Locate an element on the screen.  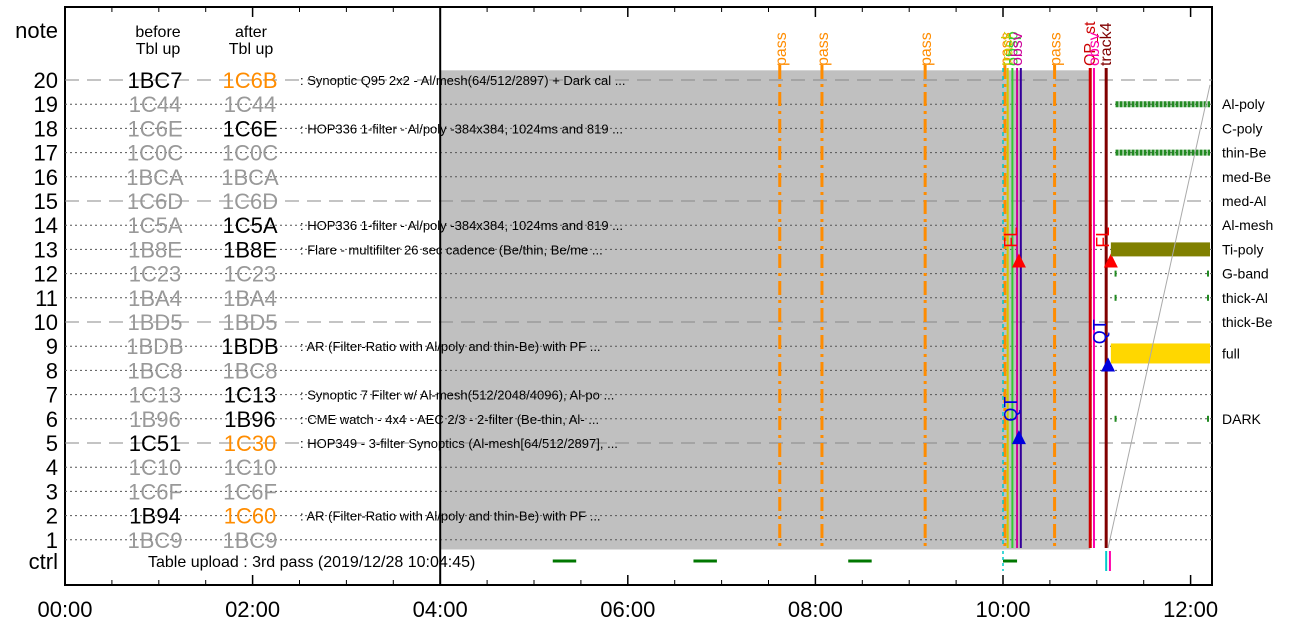
before-table-id: 1C23 is located at coordinates (155, 274).